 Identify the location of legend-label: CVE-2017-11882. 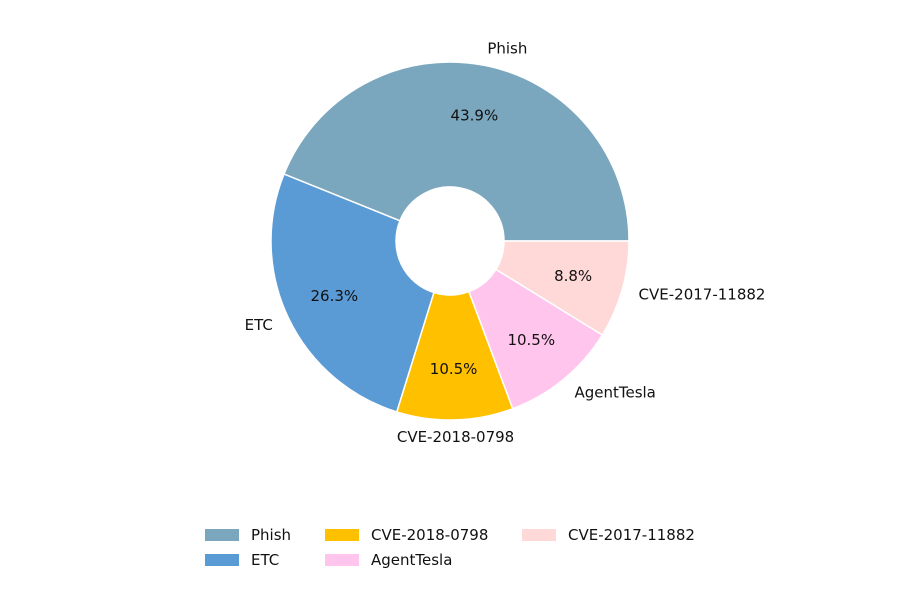
(631, 535).